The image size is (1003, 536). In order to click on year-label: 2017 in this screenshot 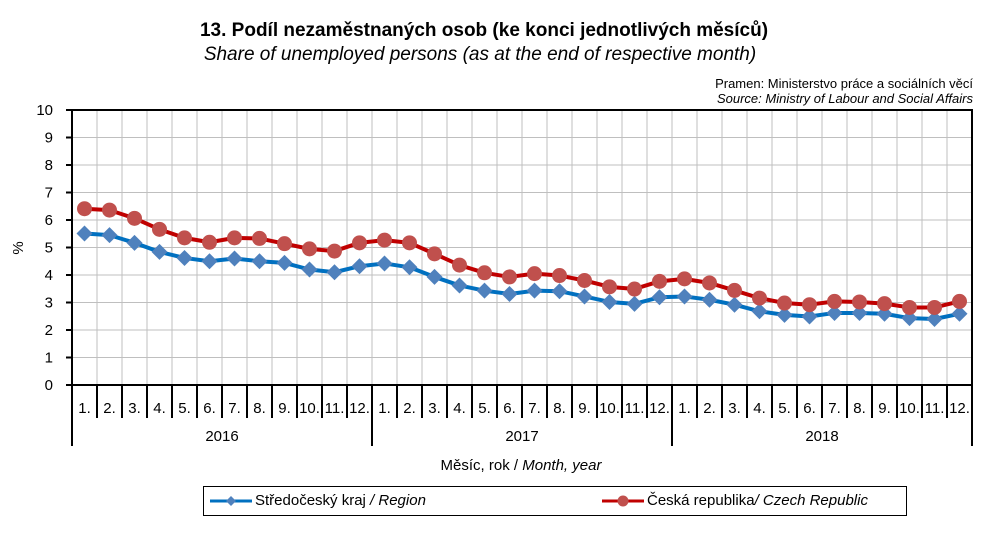, I will do `click(521, 436)`.